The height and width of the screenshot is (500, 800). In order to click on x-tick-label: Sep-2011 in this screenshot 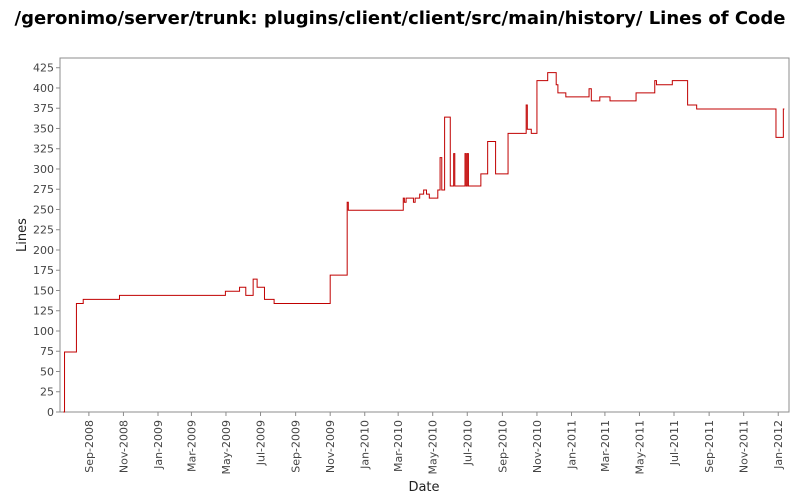, I will do `click(709, 446)`.